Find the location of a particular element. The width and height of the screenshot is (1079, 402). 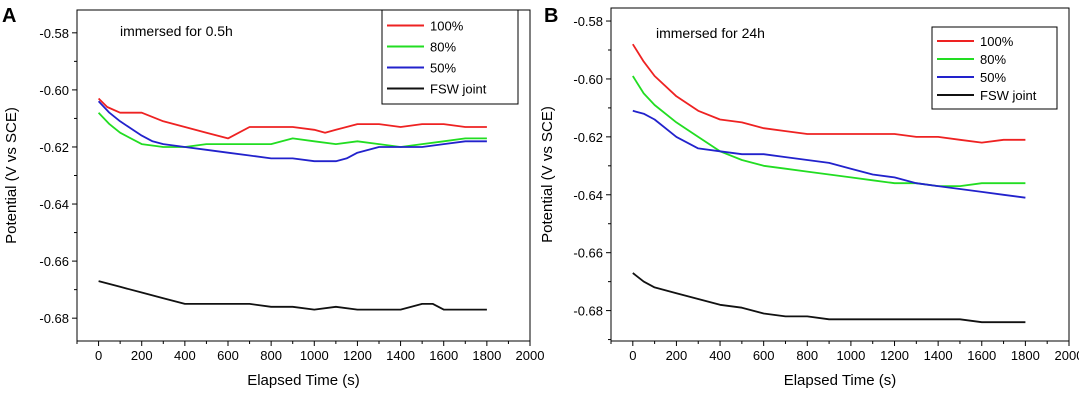

panel-label: A is located at coordinates (9, 16).